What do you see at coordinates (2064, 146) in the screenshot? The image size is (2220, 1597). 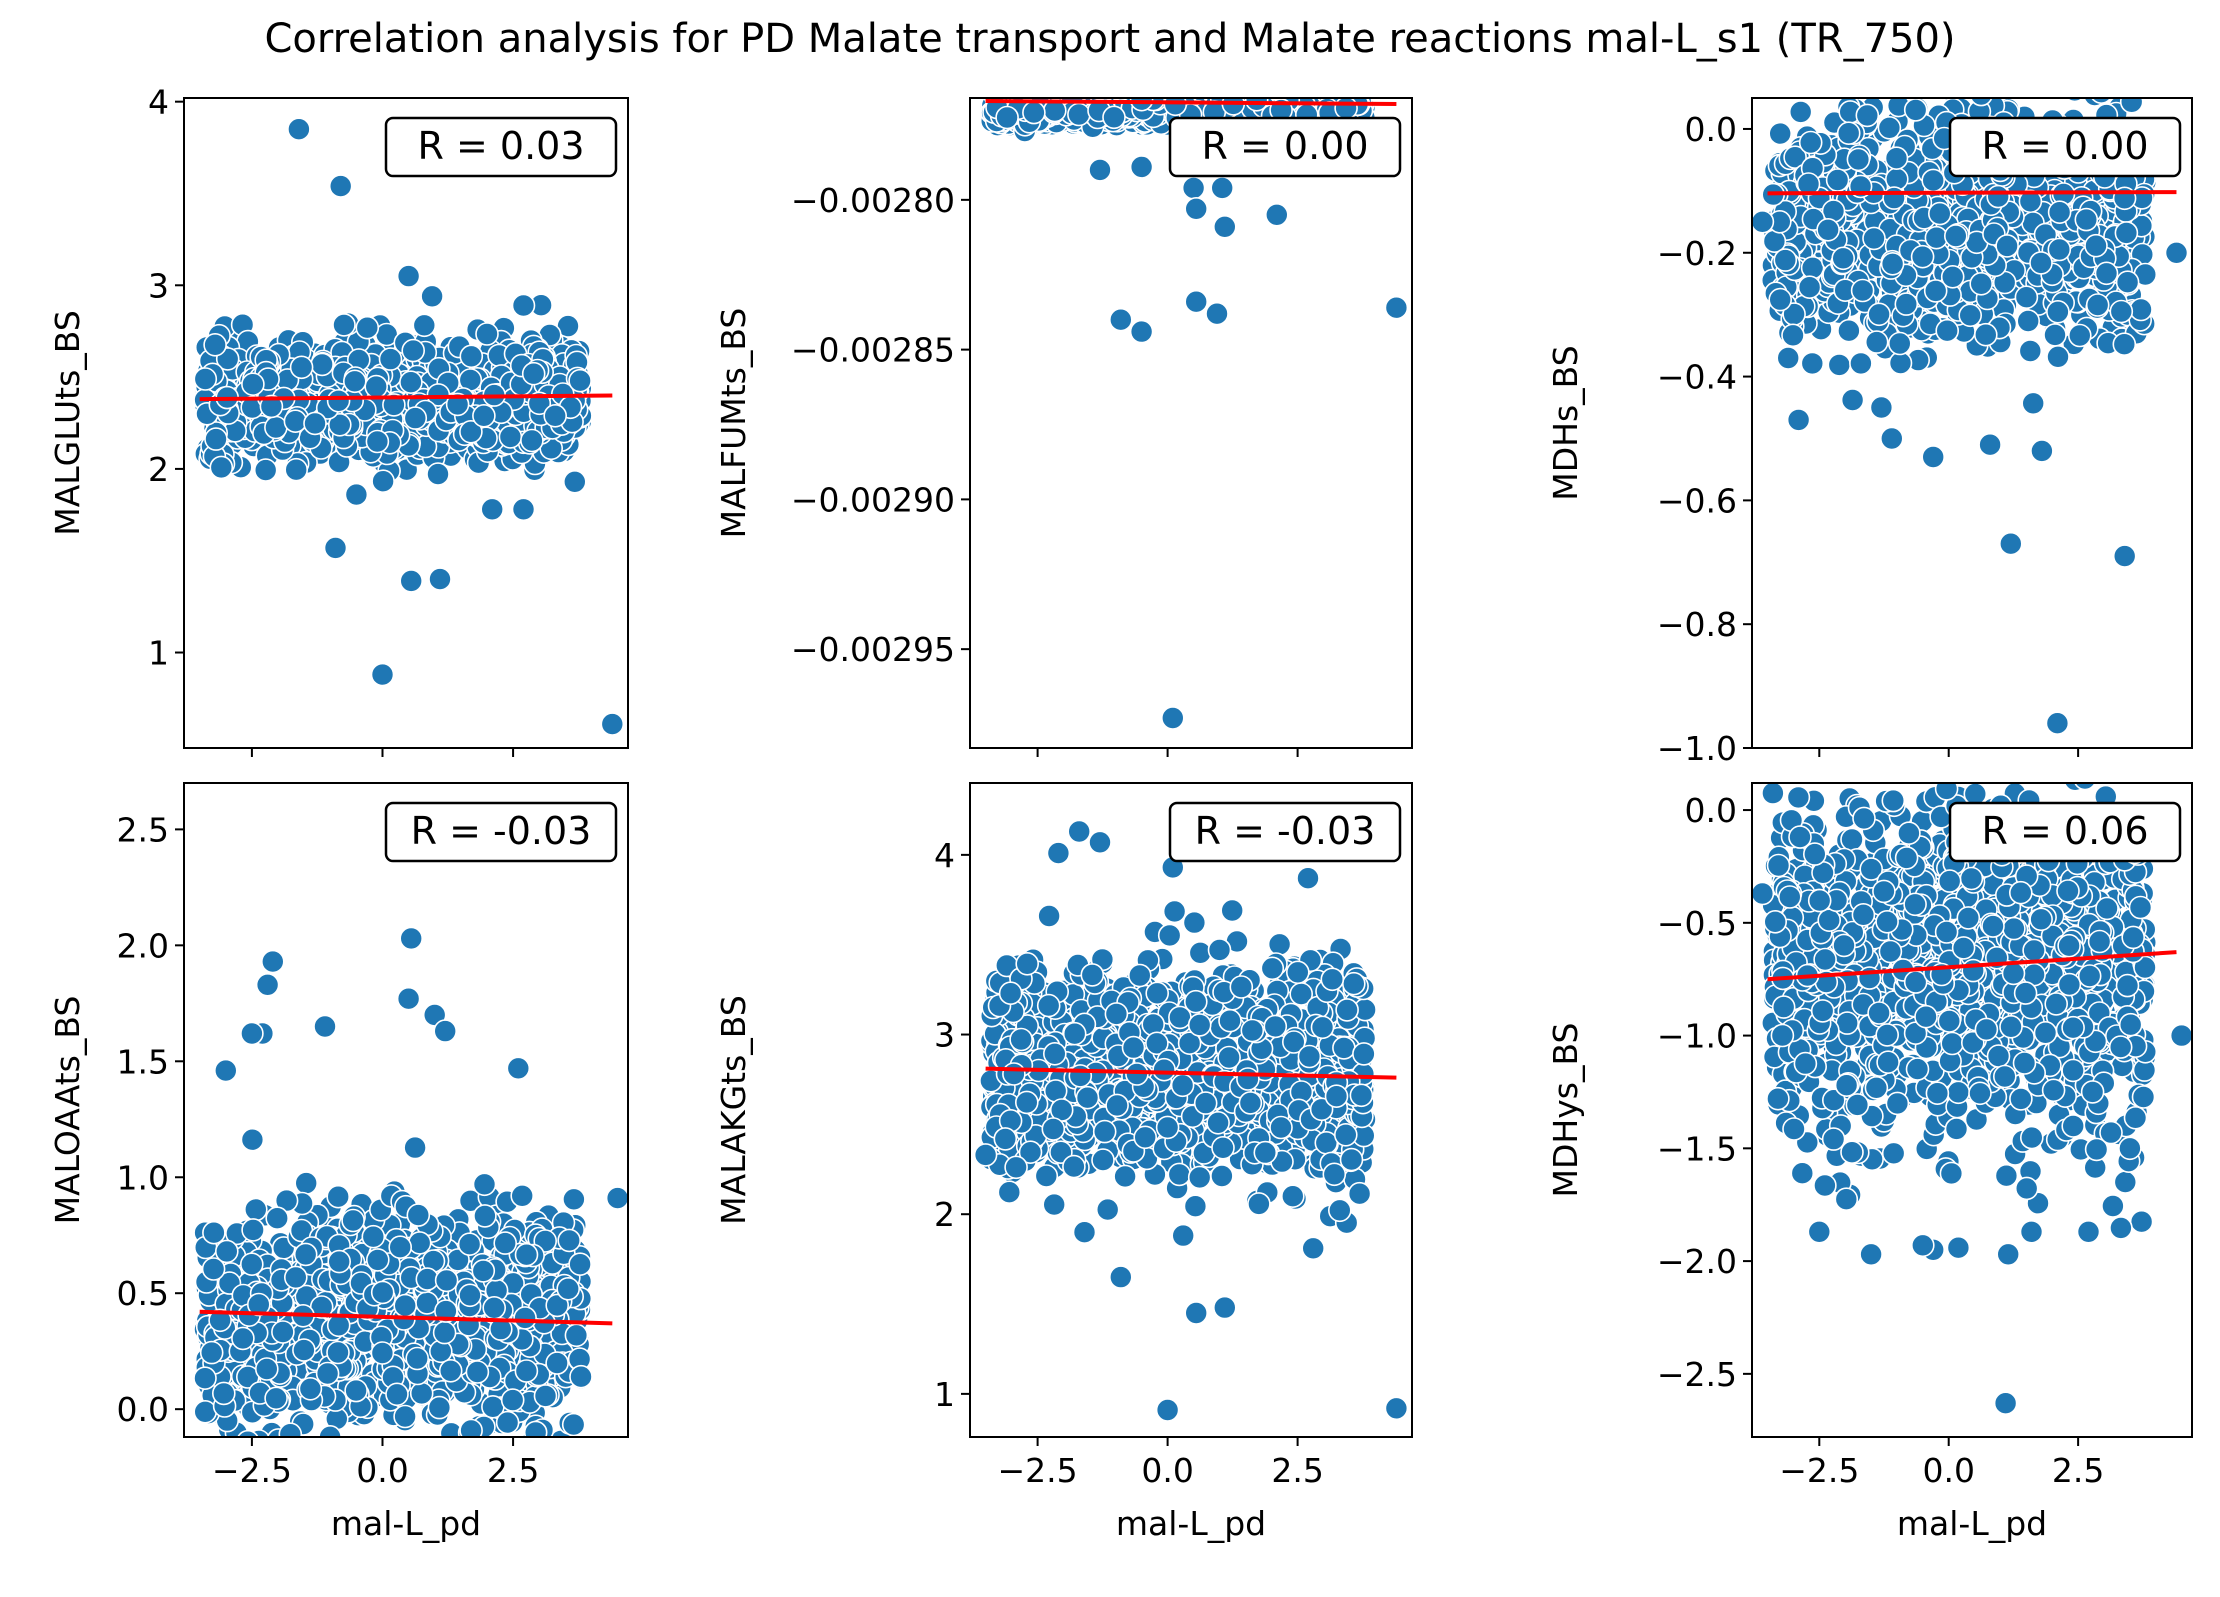 I see `correlation-label: R = 0.00` at bounding box center [2064, 146].